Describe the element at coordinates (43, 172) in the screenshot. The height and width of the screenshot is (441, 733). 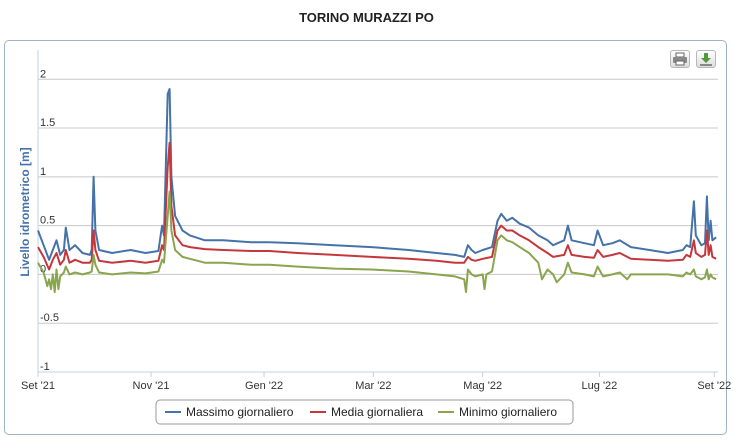
I see `y-tick-label: 1` at that location.